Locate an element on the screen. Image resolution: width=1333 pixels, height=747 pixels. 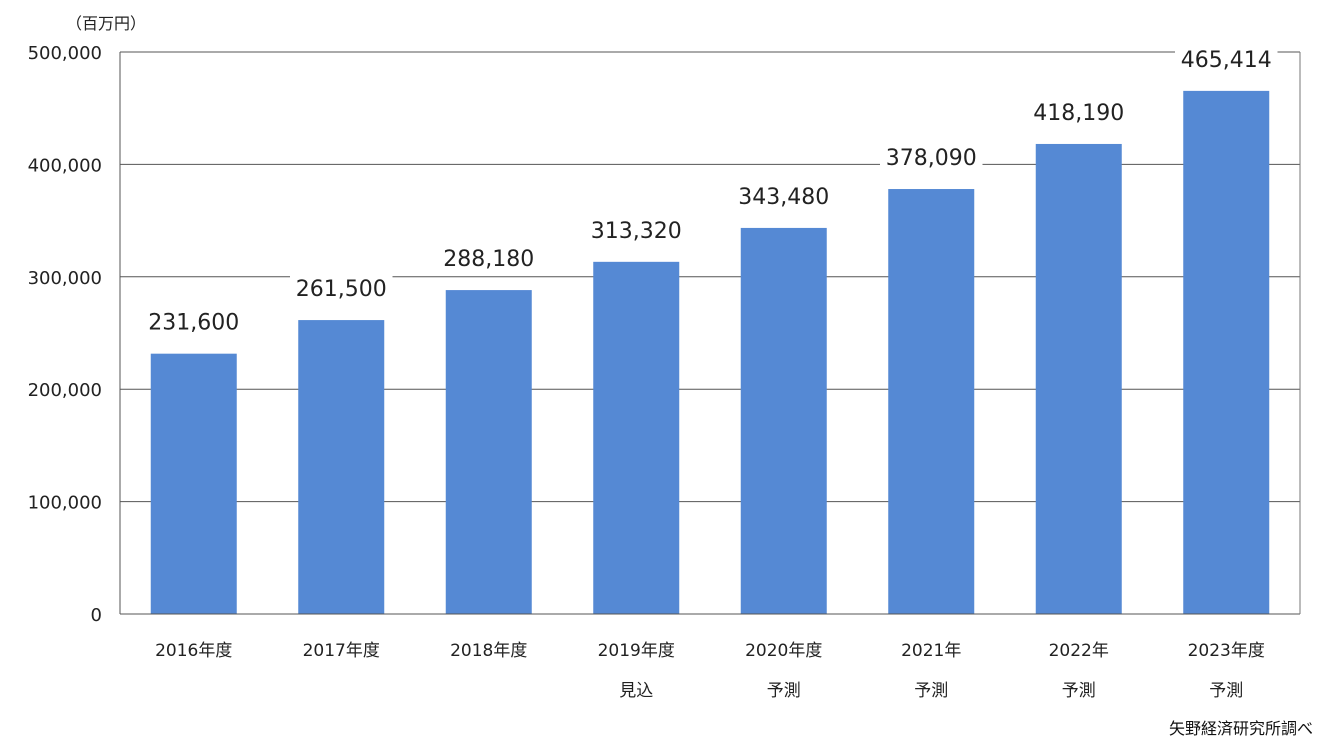
x-tick-label: 2021年 is located at coordinates (931, 651).